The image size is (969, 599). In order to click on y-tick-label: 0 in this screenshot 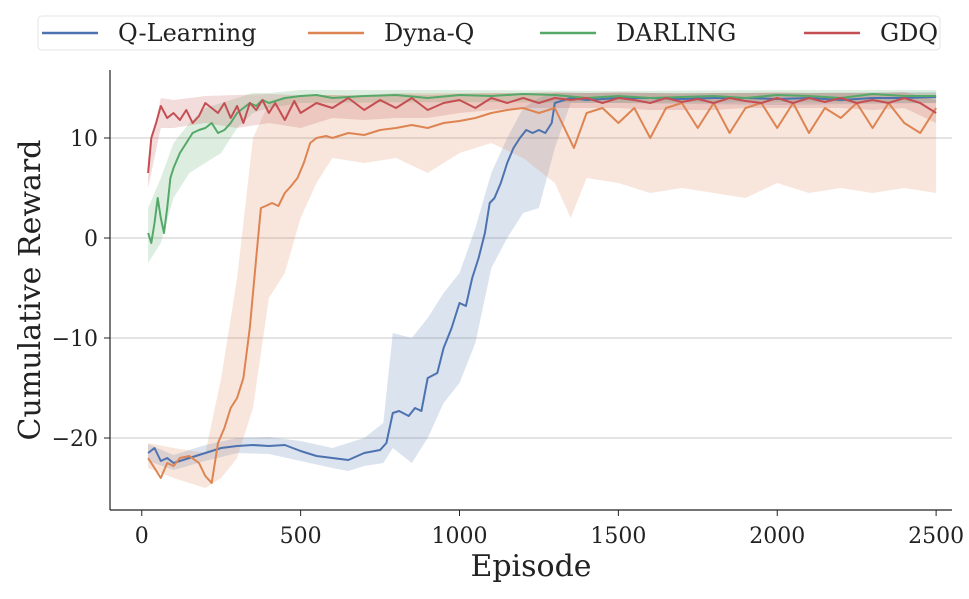, I will do `click(91, 239)`.